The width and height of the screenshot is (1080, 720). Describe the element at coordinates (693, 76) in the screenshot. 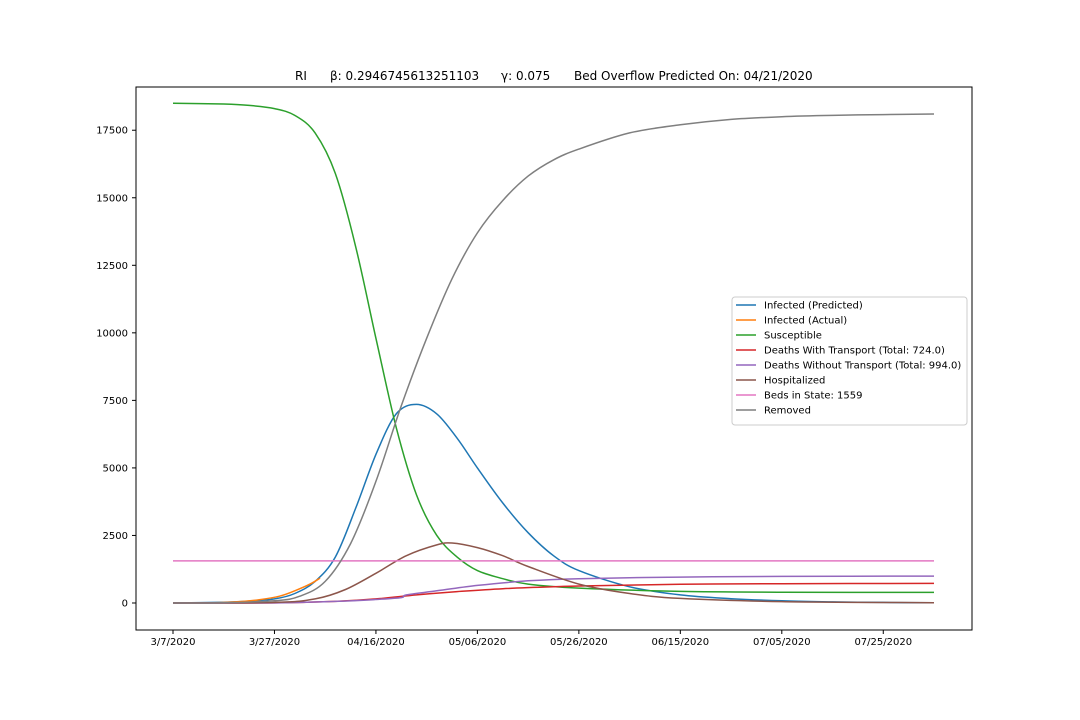

I see `chart-title-overflow: Bed Overflow Predicted On: 04/21/2020` at that location.